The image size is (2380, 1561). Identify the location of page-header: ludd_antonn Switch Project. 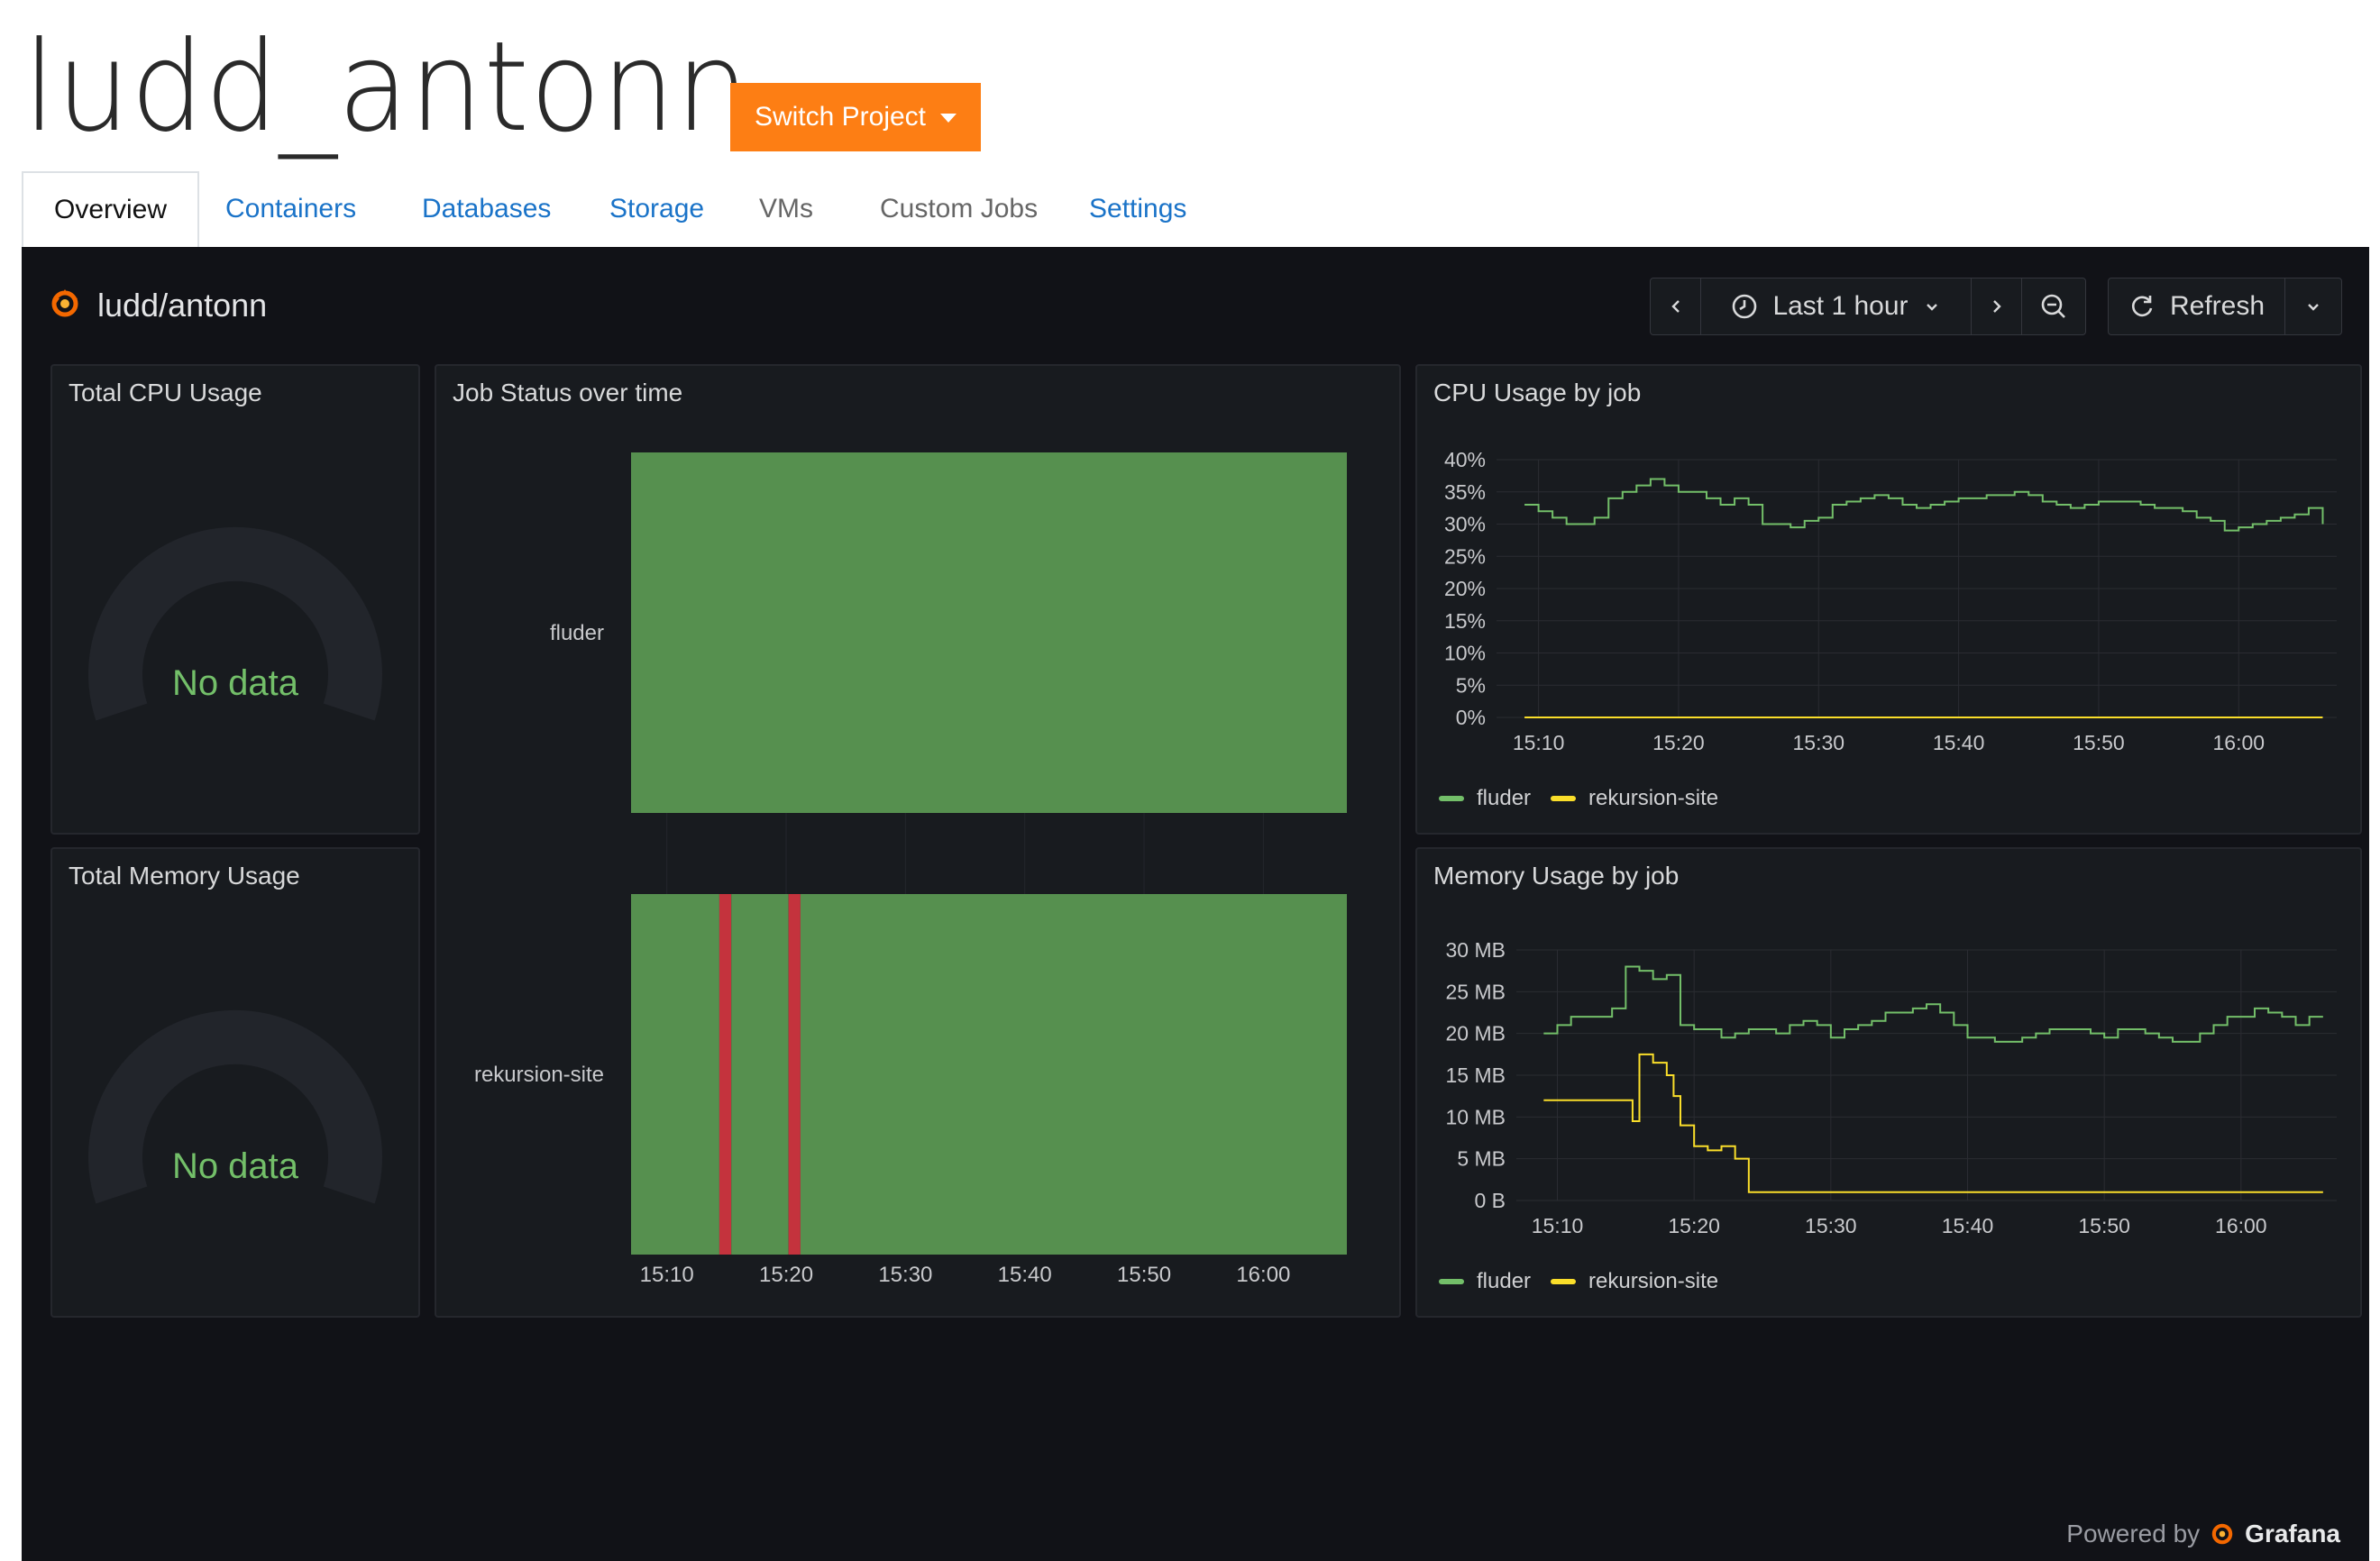
(1190, 85).